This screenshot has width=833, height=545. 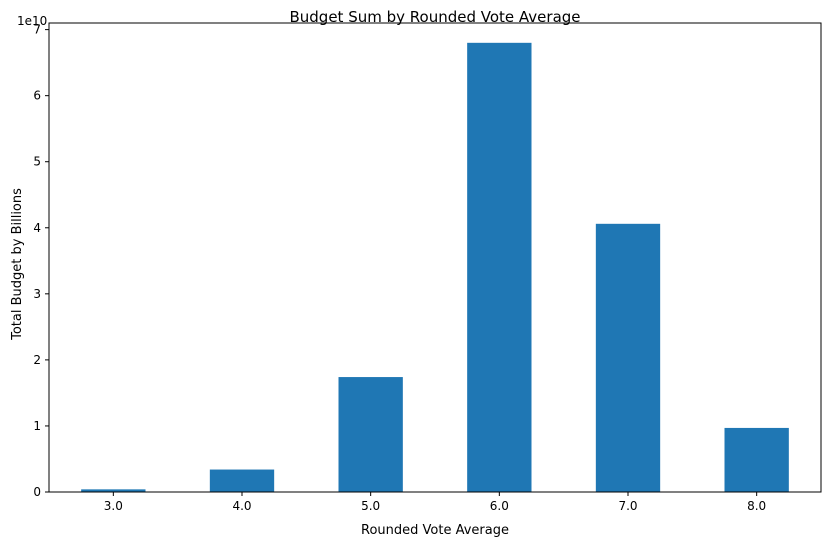 I want to click on y-axis-ticks: 0 1 2 3 4 5 6 7, so click(x=41, y=261).